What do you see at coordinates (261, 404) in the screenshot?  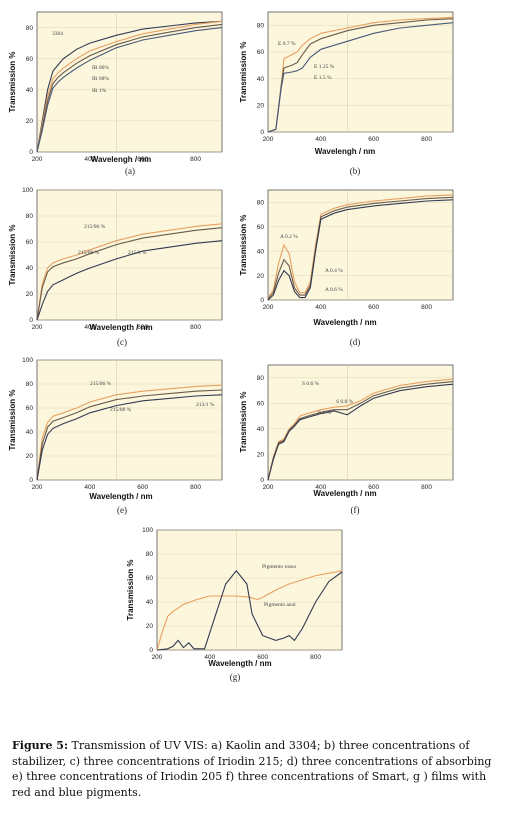 I see `chart-f-ytick-label: 60` at bounding box center [261, 404].